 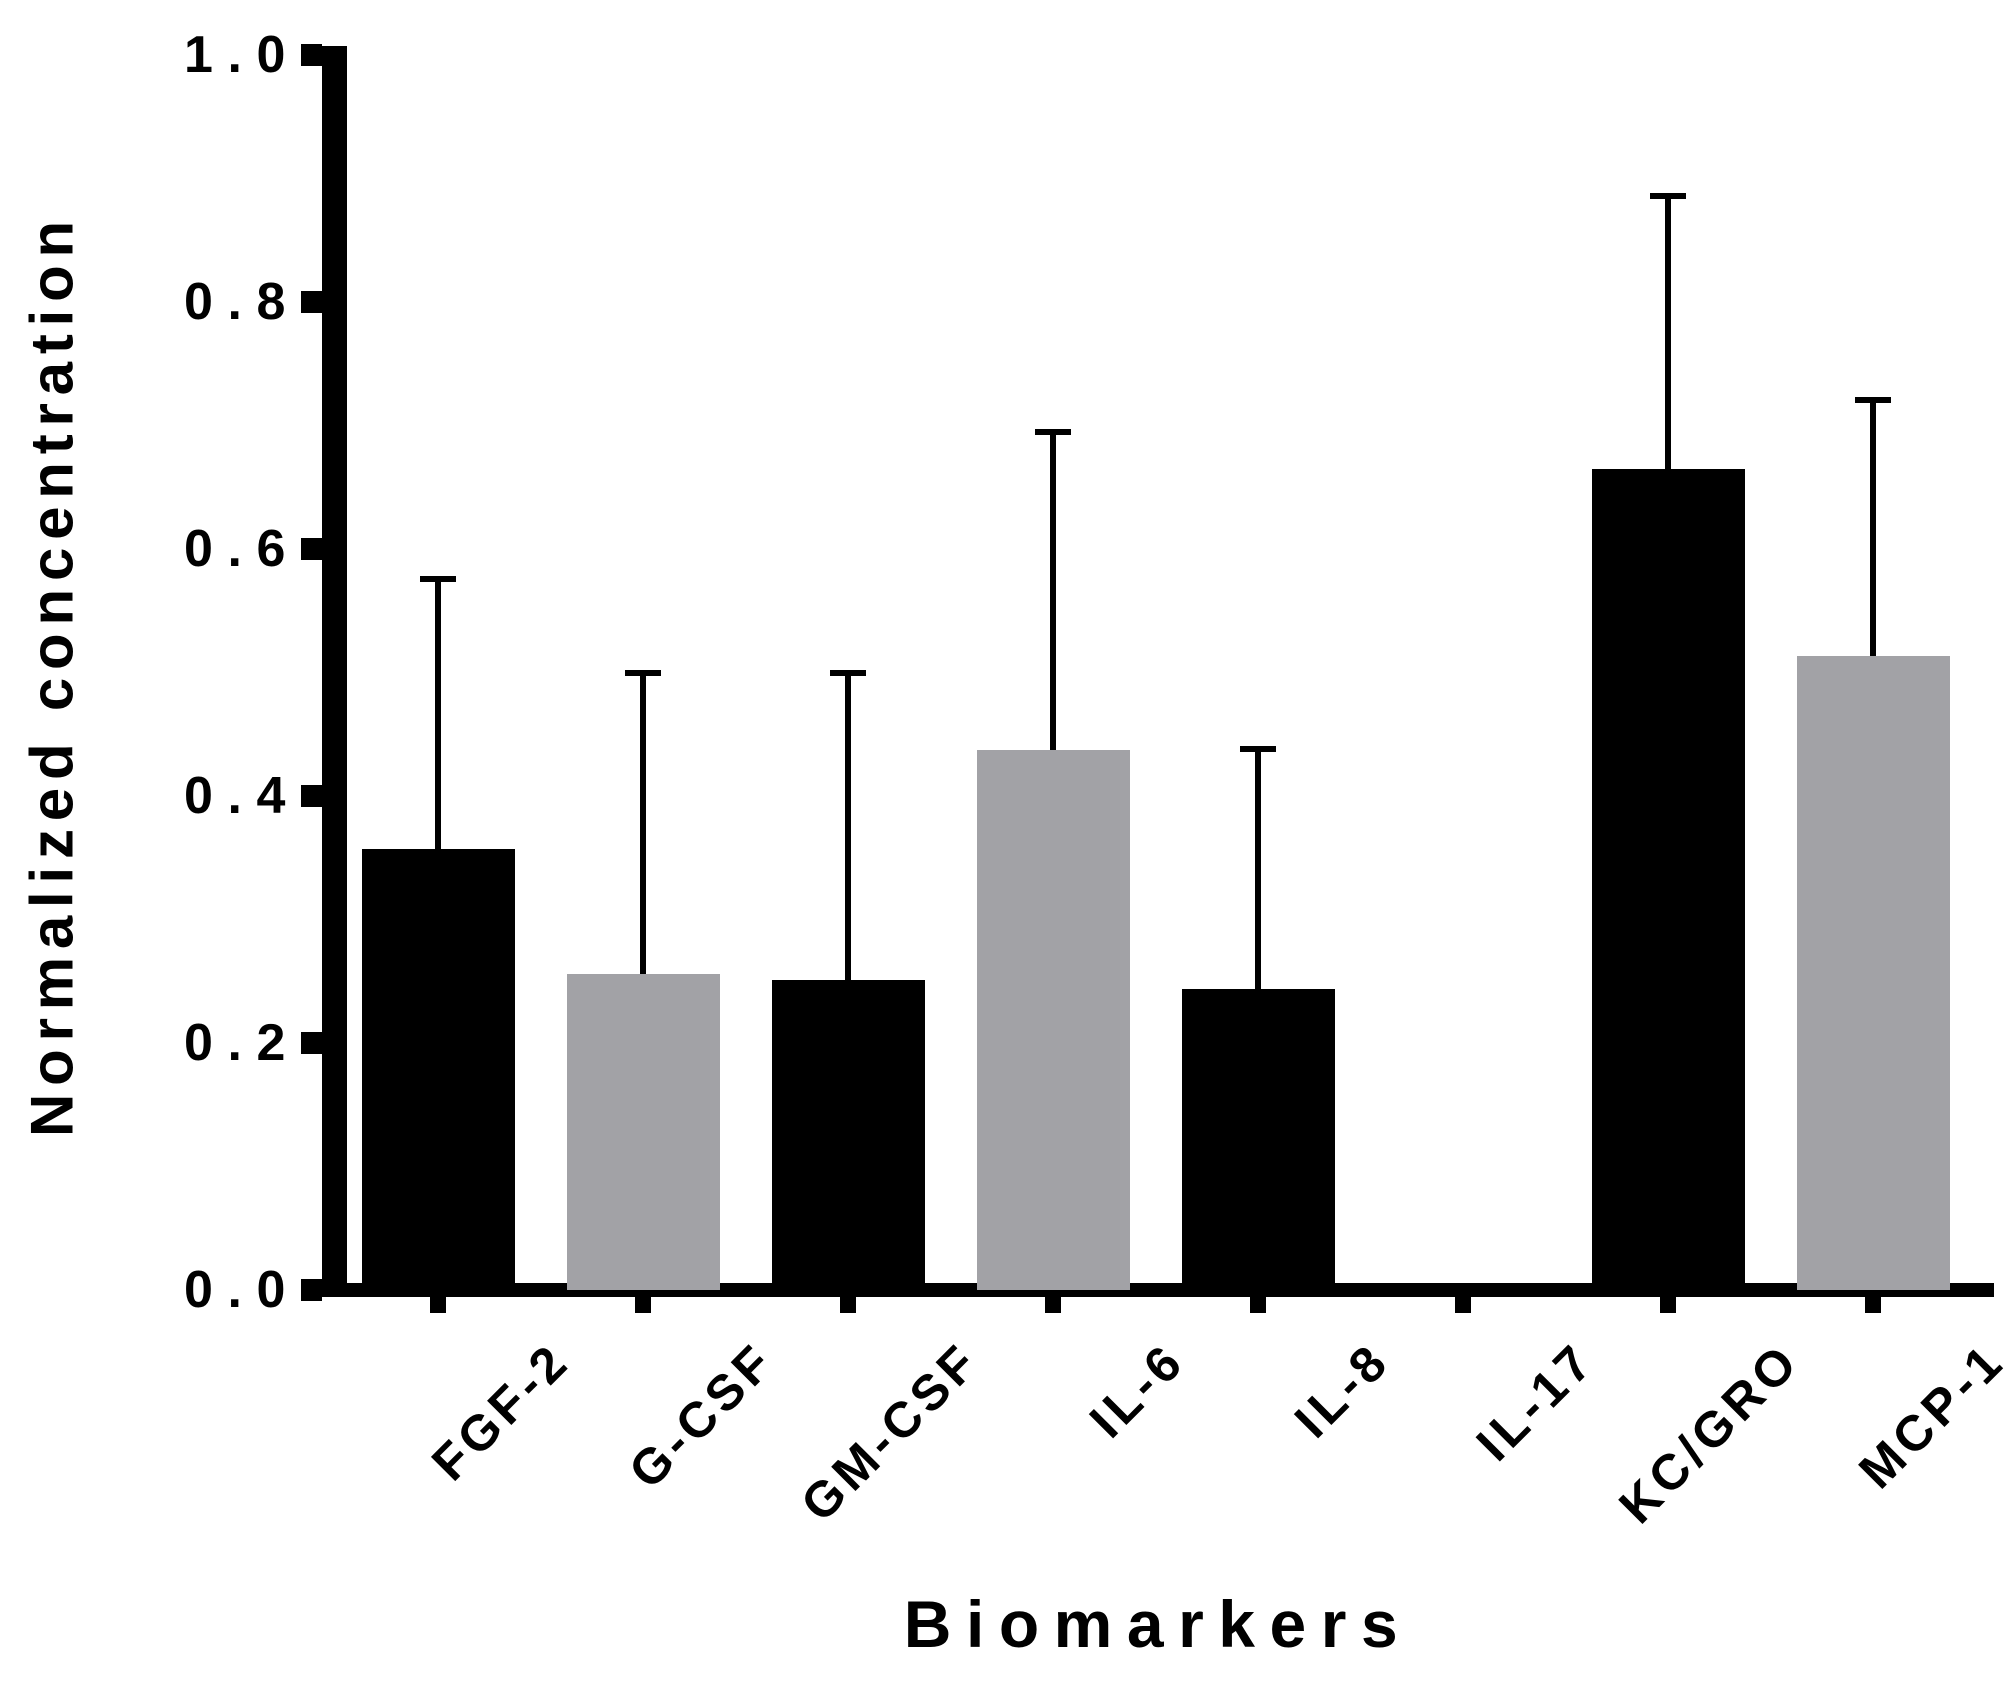 I want to click on x-tick-gm-csf, so click(x=848, y=1305).